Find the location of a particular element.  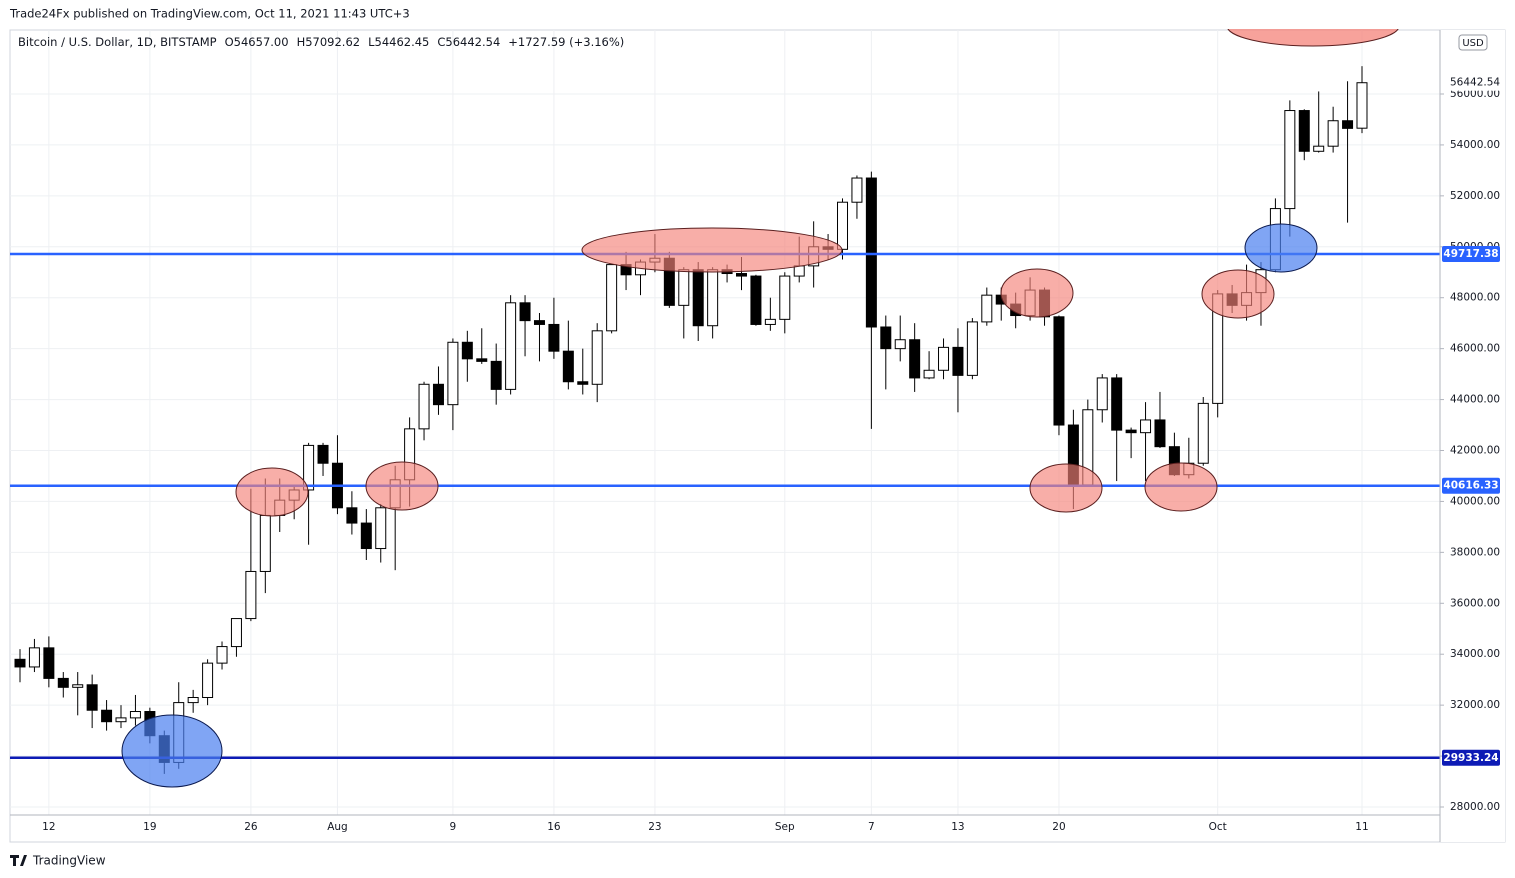

y-tick-label: 34000.00 is located at coordinates (1475, 654).